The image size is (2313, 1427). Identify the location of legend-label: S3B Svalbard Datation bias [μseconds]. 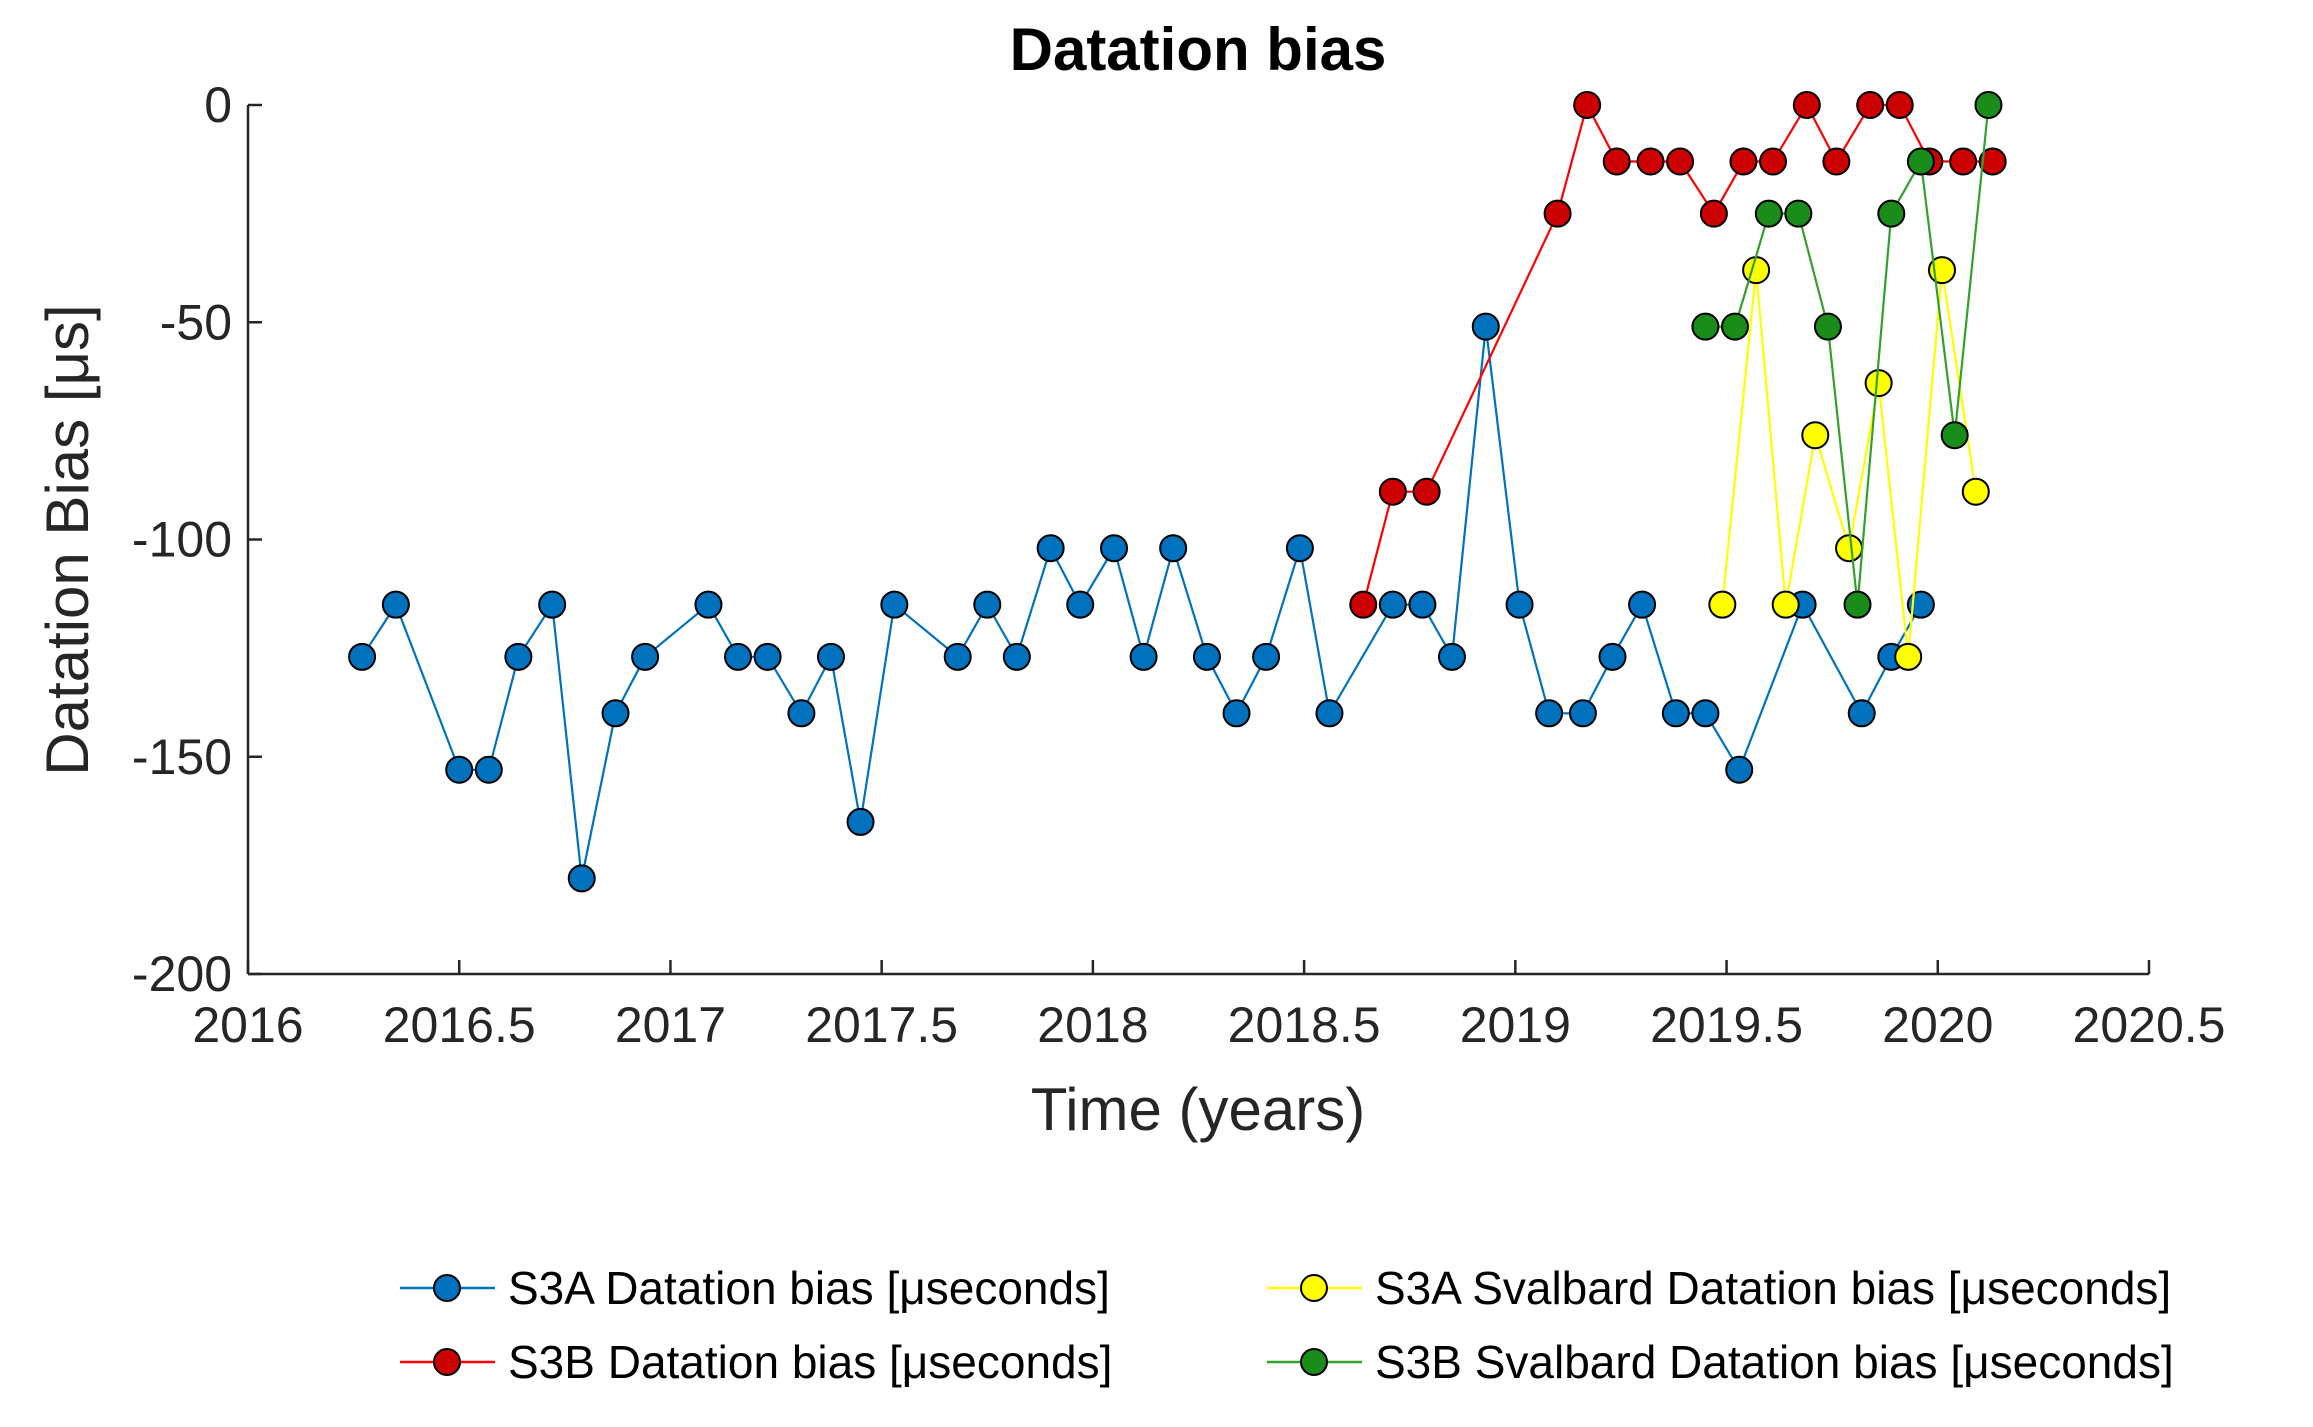
(1774, 1362).